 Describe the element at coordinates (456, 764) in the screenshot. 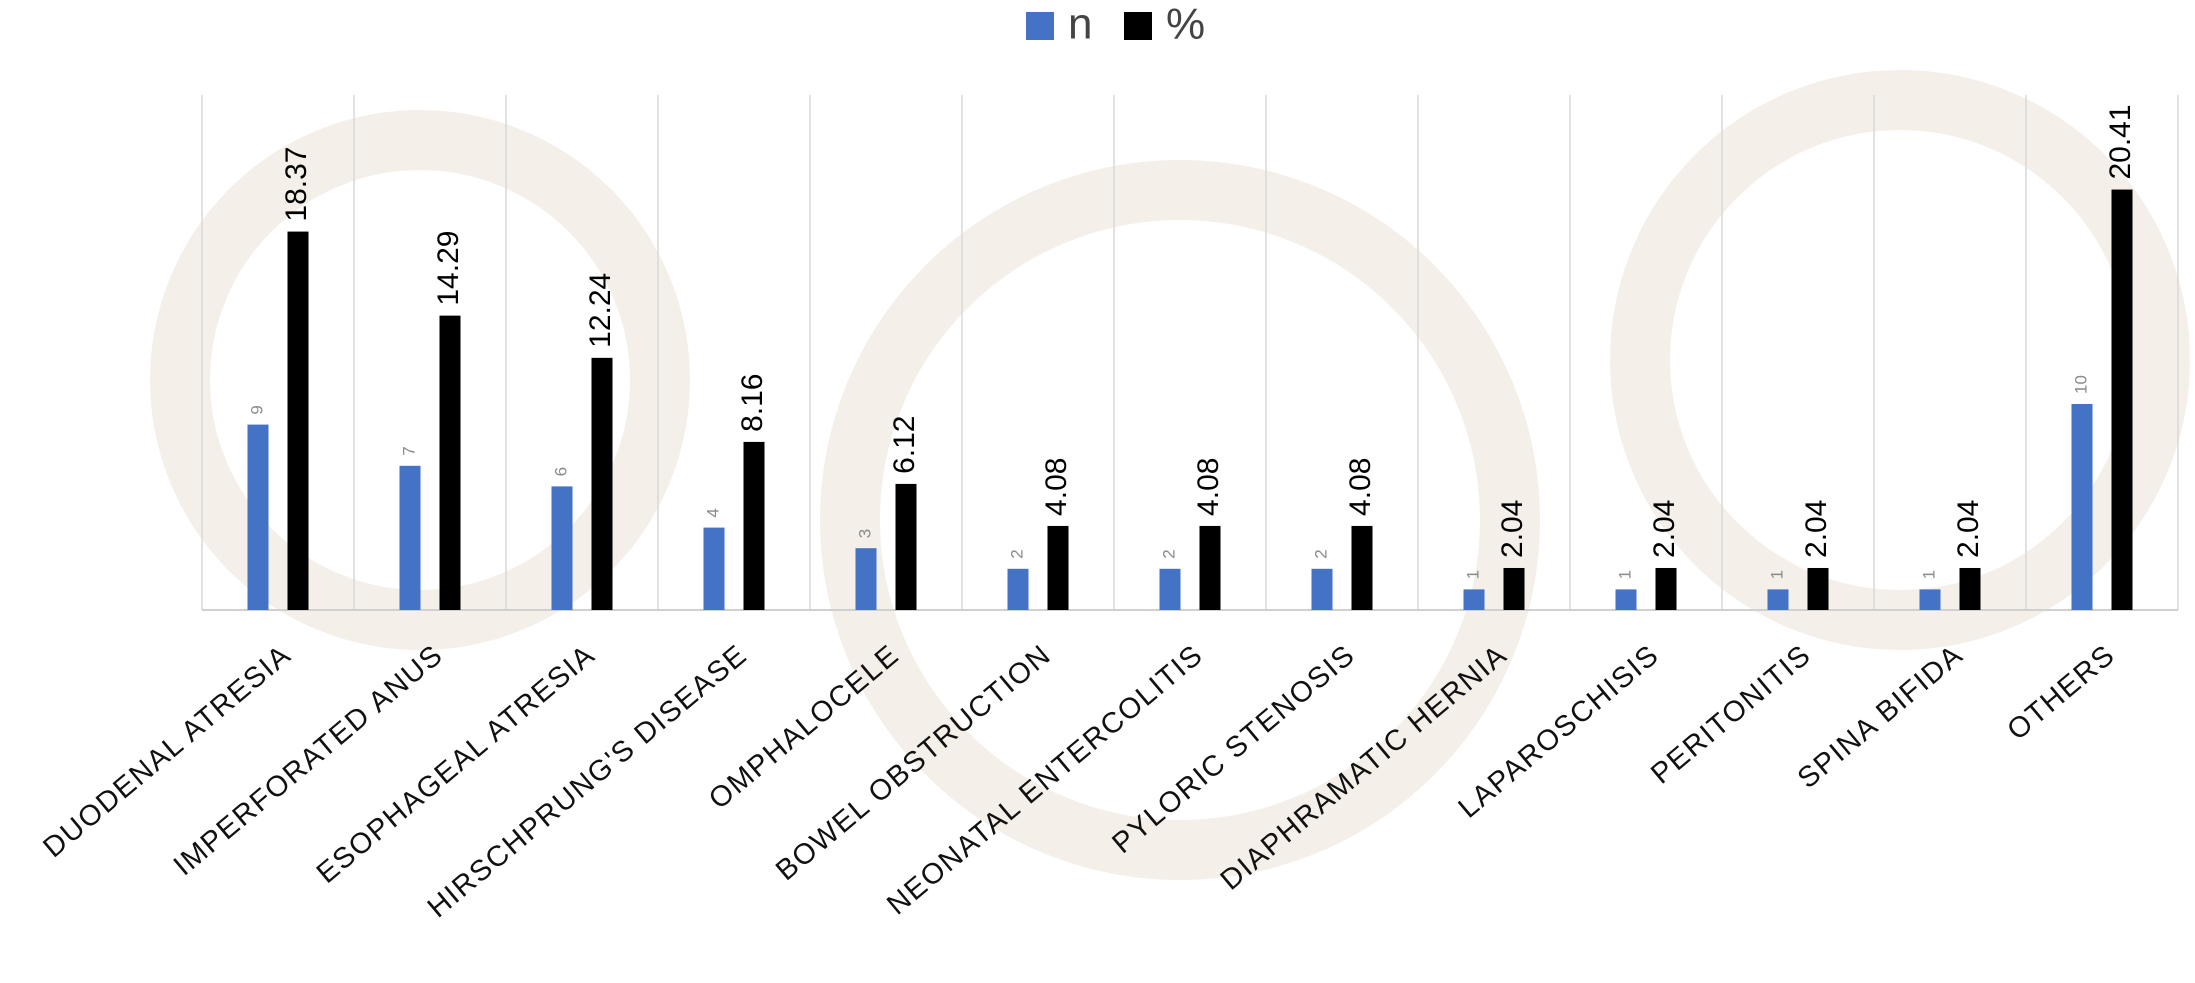

I see `x-tick-label: ESOPHAGEAL ATRESIA` at that location.